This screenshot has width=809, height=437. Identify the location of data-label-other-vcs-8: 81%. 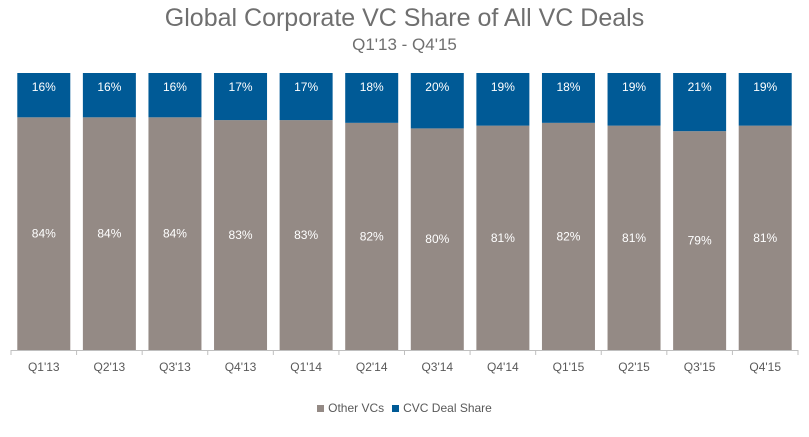
(503, 238).